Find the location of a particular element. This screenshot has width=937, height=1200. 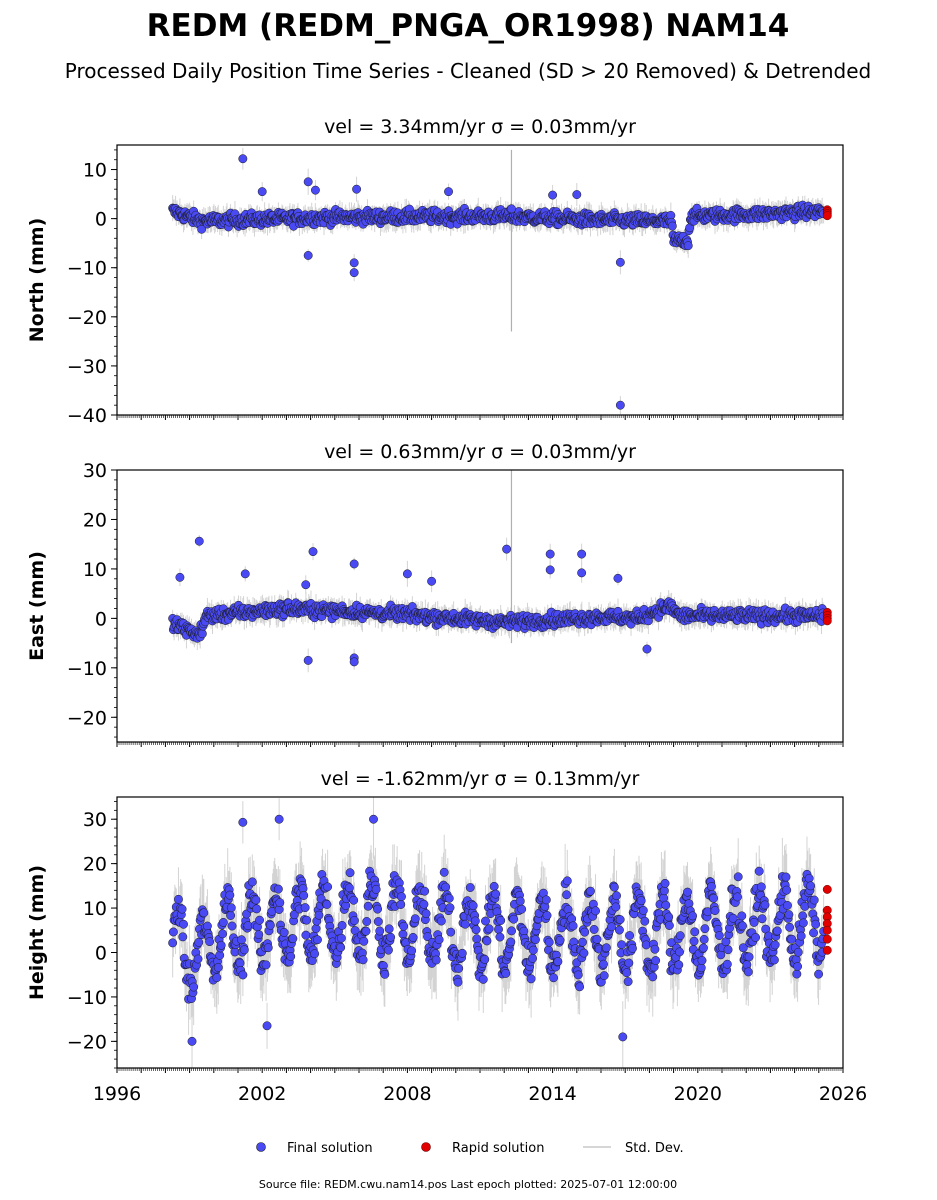

y-axis-label: Height (mm) is located at coordinates (37, 932).